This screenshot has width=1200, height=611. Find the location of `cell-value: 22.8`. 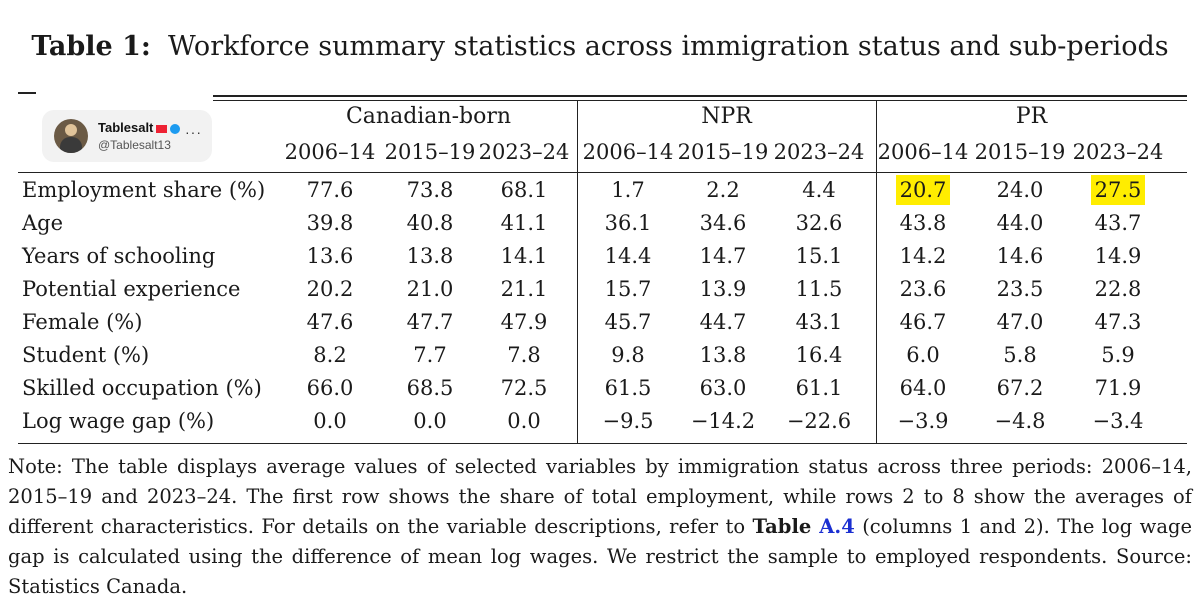

cell-value: 22.8 is located at coordinates (1118, 289).